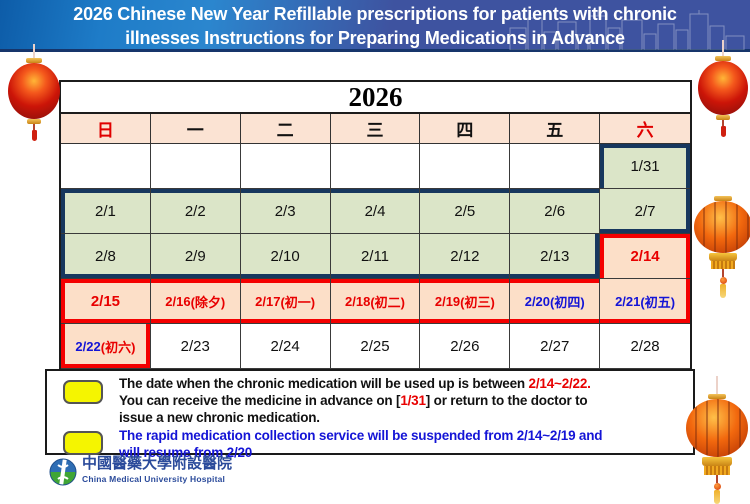 The image size is (750, 504). What do you see at coordinates (375, 346) in the screenshot?
I see `calendar-cell: 2/25` at bounding box center [375, 346].